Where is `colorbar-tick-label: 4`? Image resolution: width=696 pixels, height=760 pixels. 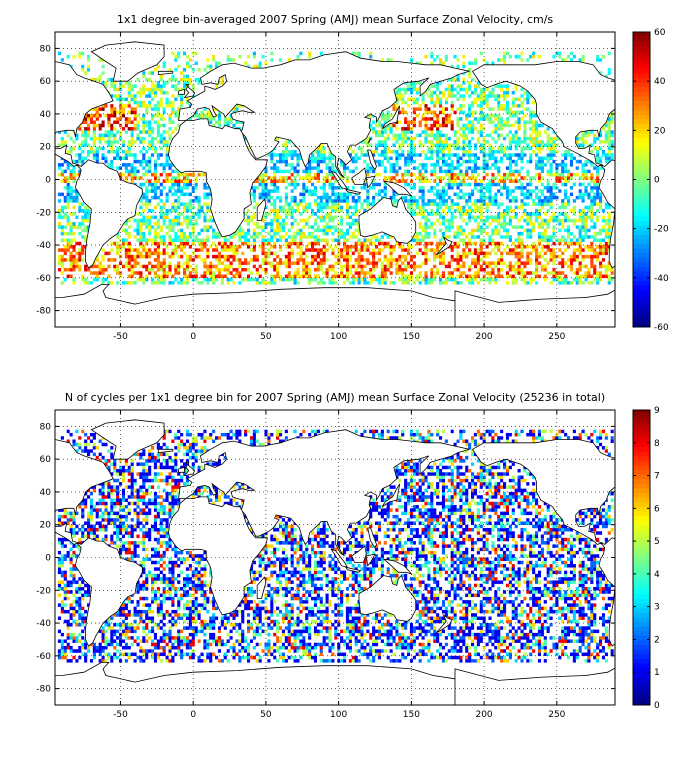 colorbar-tick-label: 4 is located at coordinates (657, 575).